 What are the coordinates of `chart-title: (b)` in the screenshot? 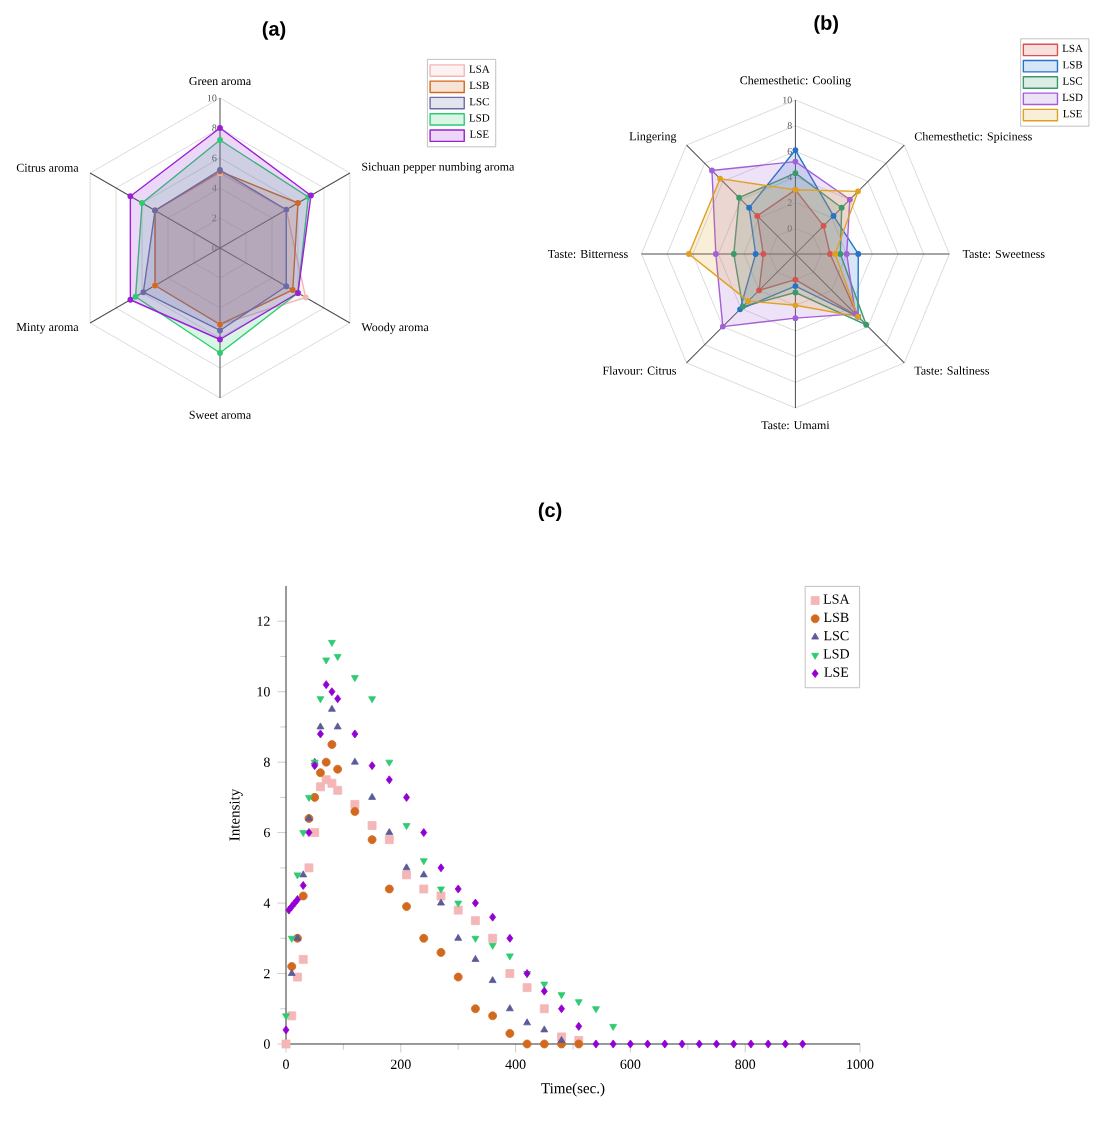 It's located at (826, 24).